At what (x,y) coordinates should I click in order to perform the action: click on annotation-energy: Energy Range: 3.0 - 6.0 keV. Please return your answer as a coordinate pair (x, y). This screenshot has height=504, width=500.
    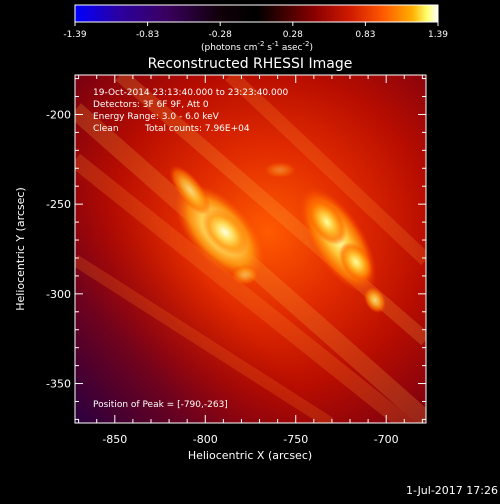
    Looking at the image, I should click on (156, 117).